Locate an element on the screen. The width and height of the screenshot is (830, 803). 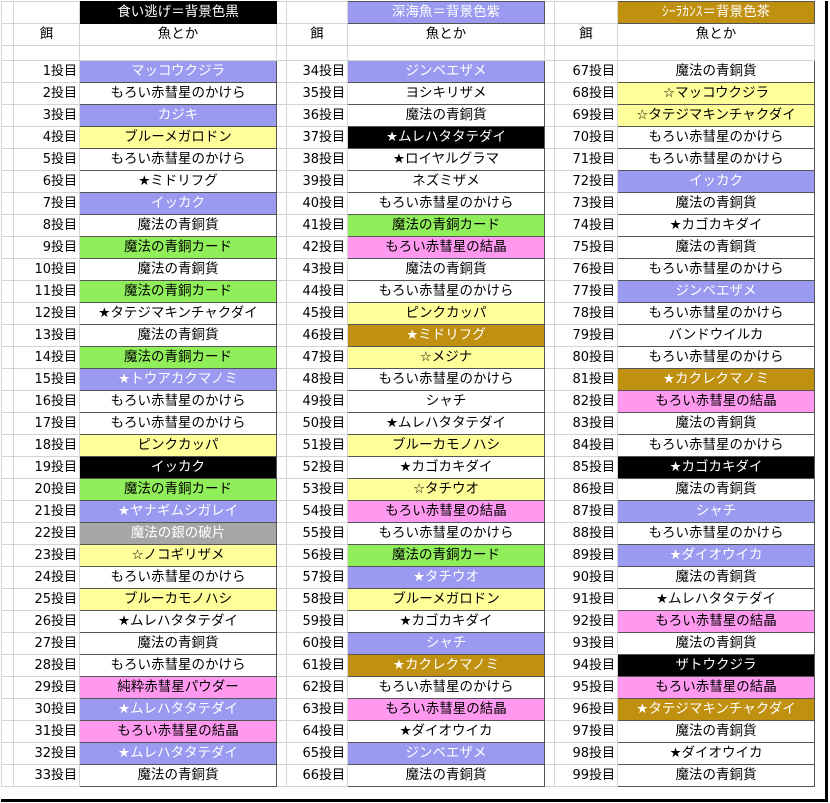
table-row: 10投目 魔法の青銅貨 43投目 魔法の青銅貨 76投目 もろい赤彗星のかけら is located at coordinates (408, 269).